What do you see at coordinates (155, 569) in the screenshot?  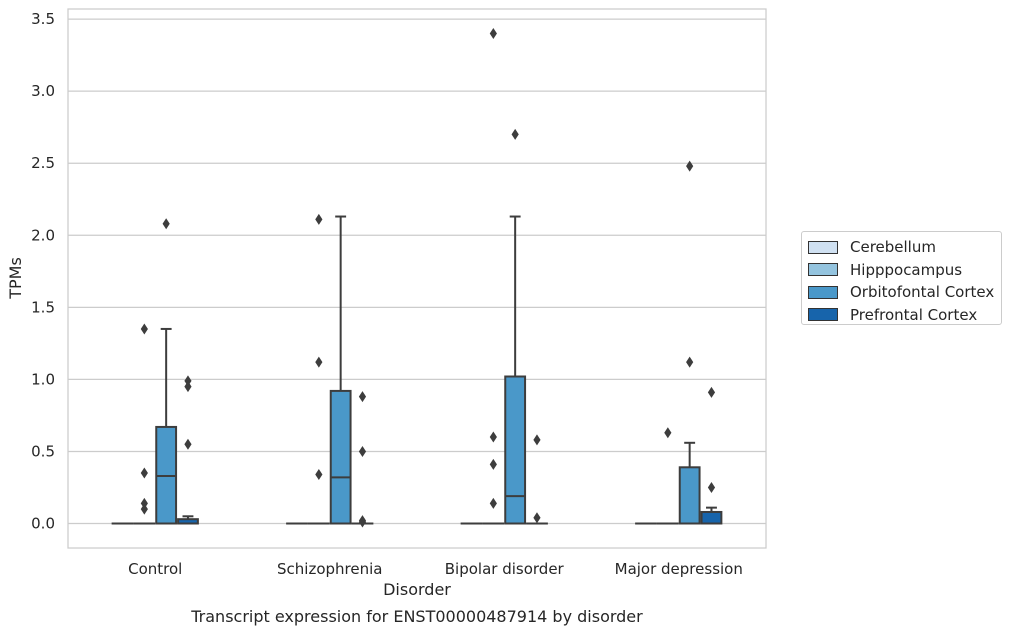 I see `x-tick-label: Control` at bounding box center [155, 569].